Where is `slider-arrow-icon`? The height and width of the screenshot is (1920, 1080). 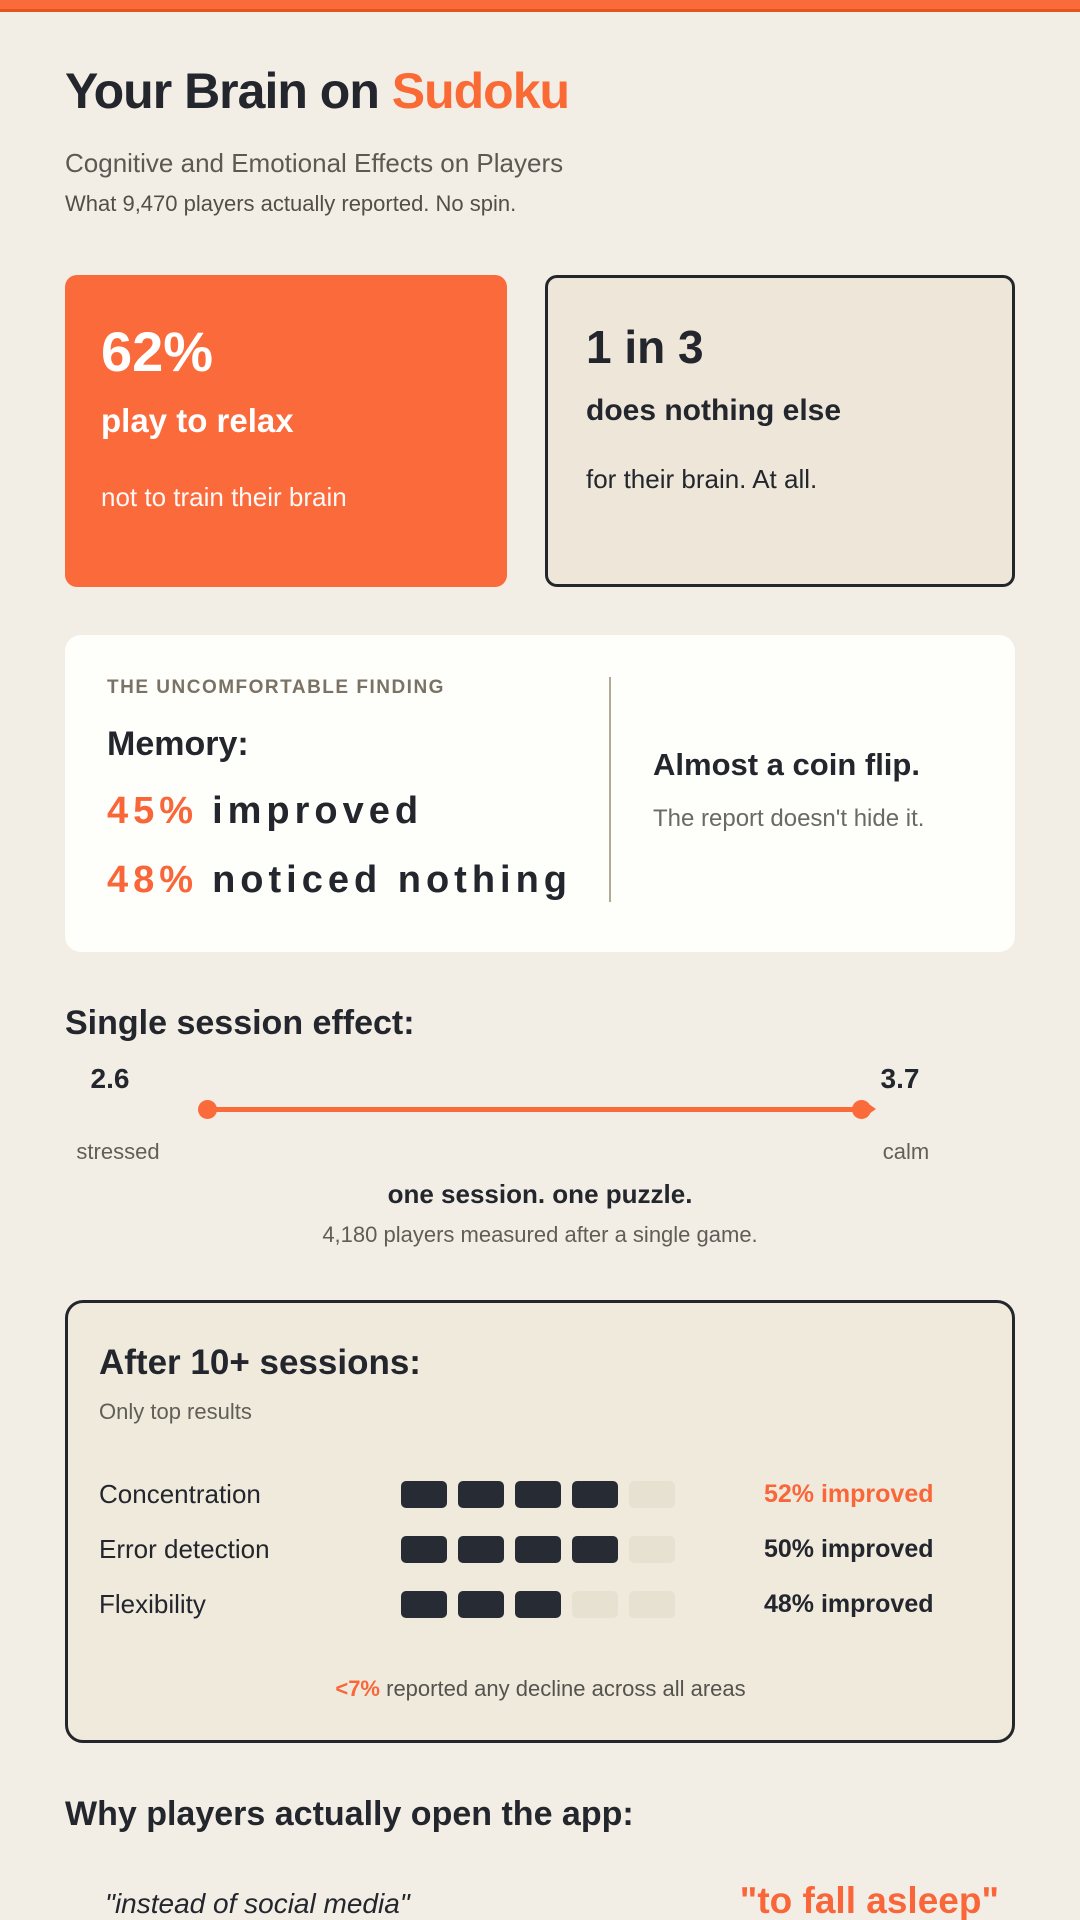
slider-arrow-icon is located at coordinates (869, 1109).